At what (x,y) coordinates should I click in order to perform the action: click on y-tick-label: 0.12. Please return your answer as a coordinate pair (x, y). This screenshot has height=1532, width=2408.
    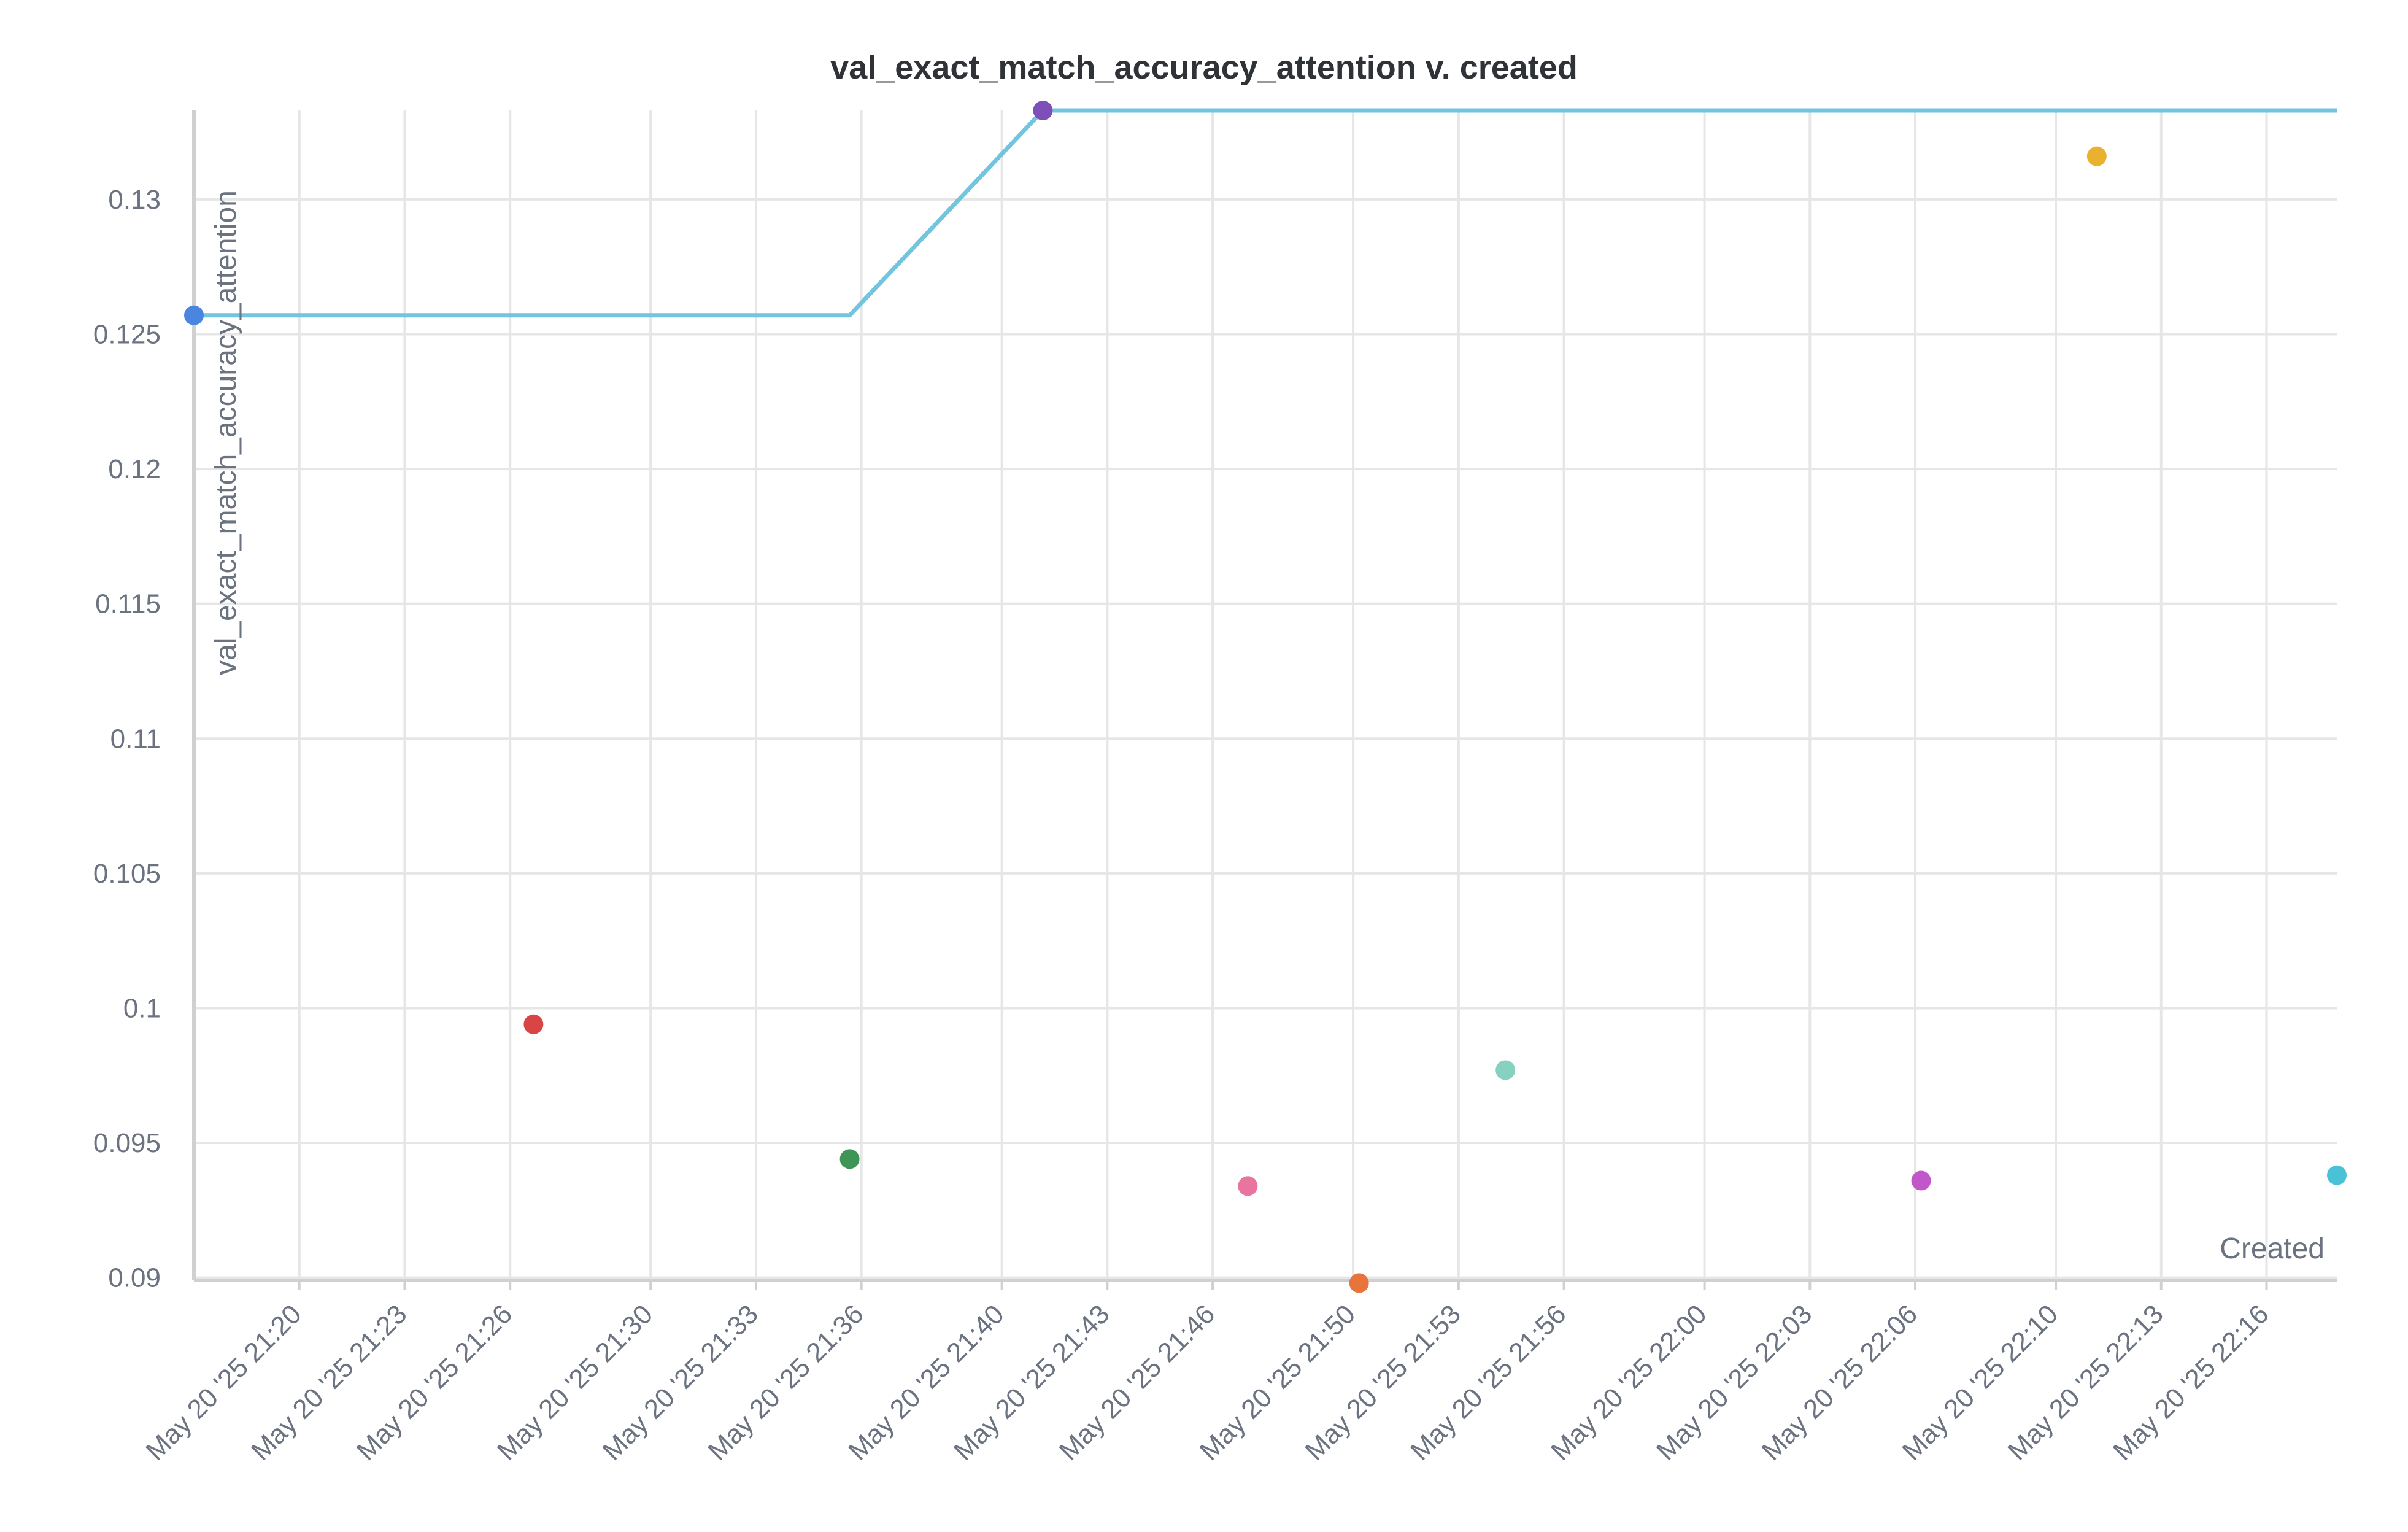
    Looking at the image, I should click on (135, 469).